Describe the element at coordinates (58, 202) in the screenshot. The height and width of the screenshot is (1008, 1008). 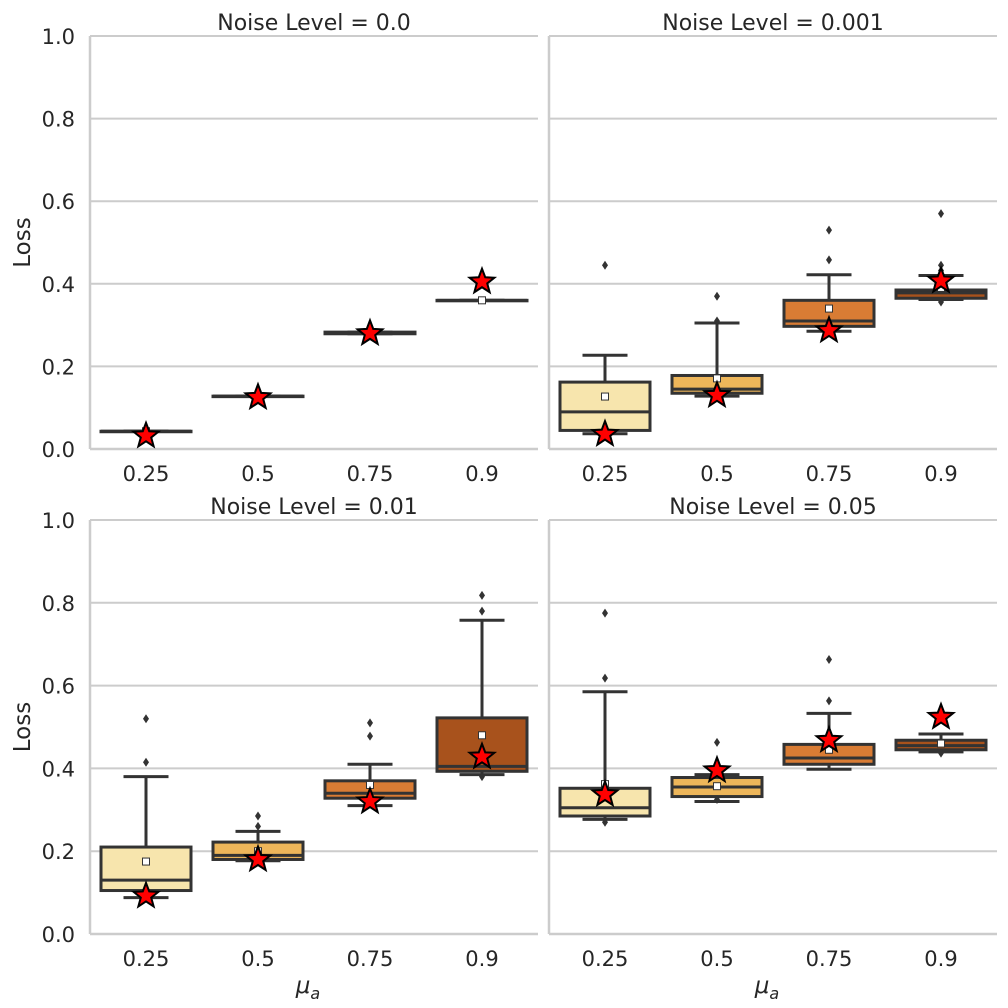
I see `y-tick-label: 0.6` at that location.